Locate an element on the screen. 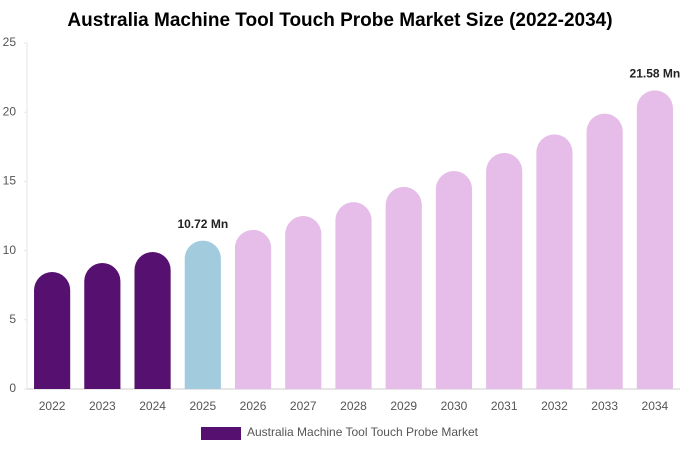 Image resolution: width=680 pixels, height=455 pixels. x-tick-label: 2022 is located at coordinates (52, 406).